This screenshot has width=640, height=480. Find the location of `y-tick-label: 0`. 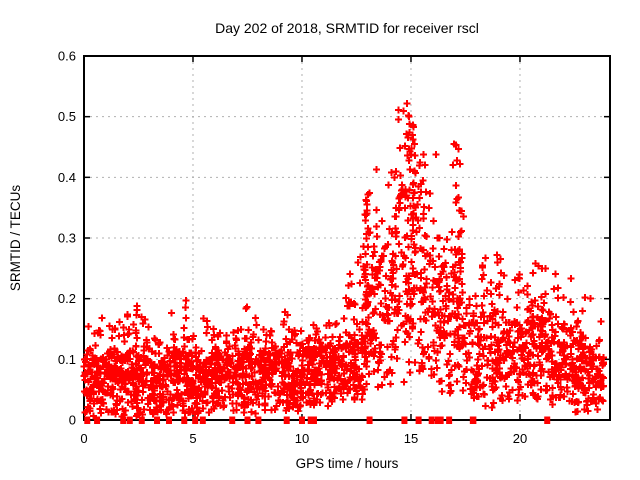

y-tick-label: 0 is located at coordinates (72, 420).